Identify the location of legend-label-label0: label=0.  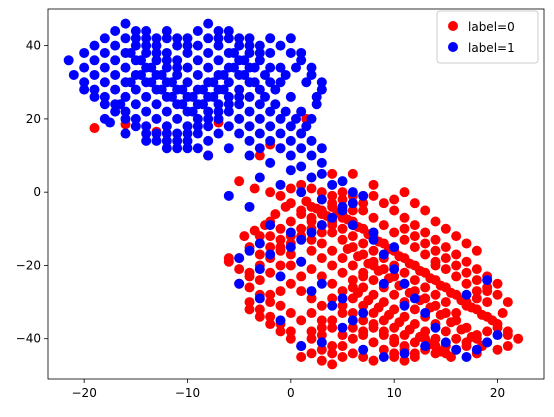
(491, 27).